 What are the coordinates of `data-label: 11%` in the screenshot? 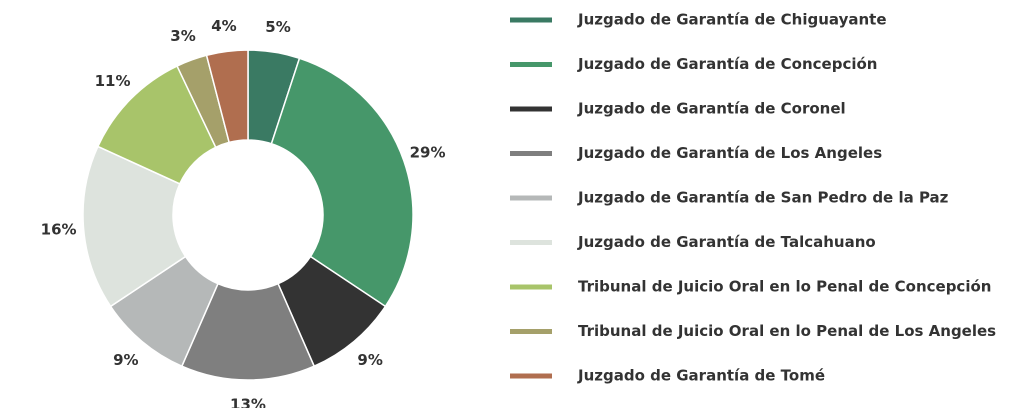 It's located at (113, 81).